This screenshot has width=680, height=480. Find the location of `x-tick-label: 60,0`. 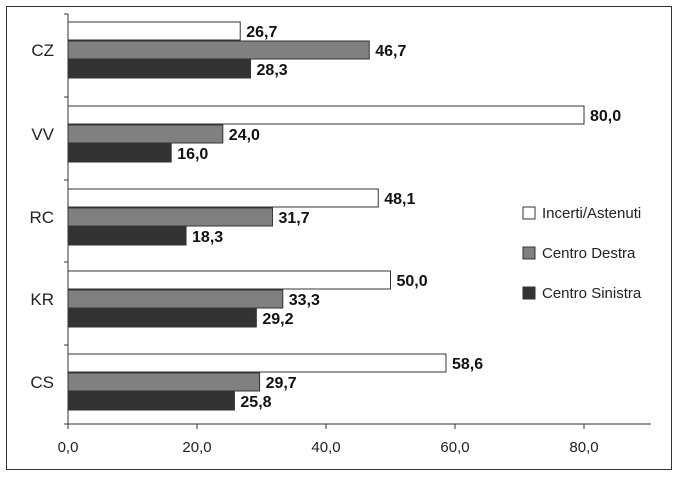

x-tick-label: 60,0 is located at coordinates (454, 447).